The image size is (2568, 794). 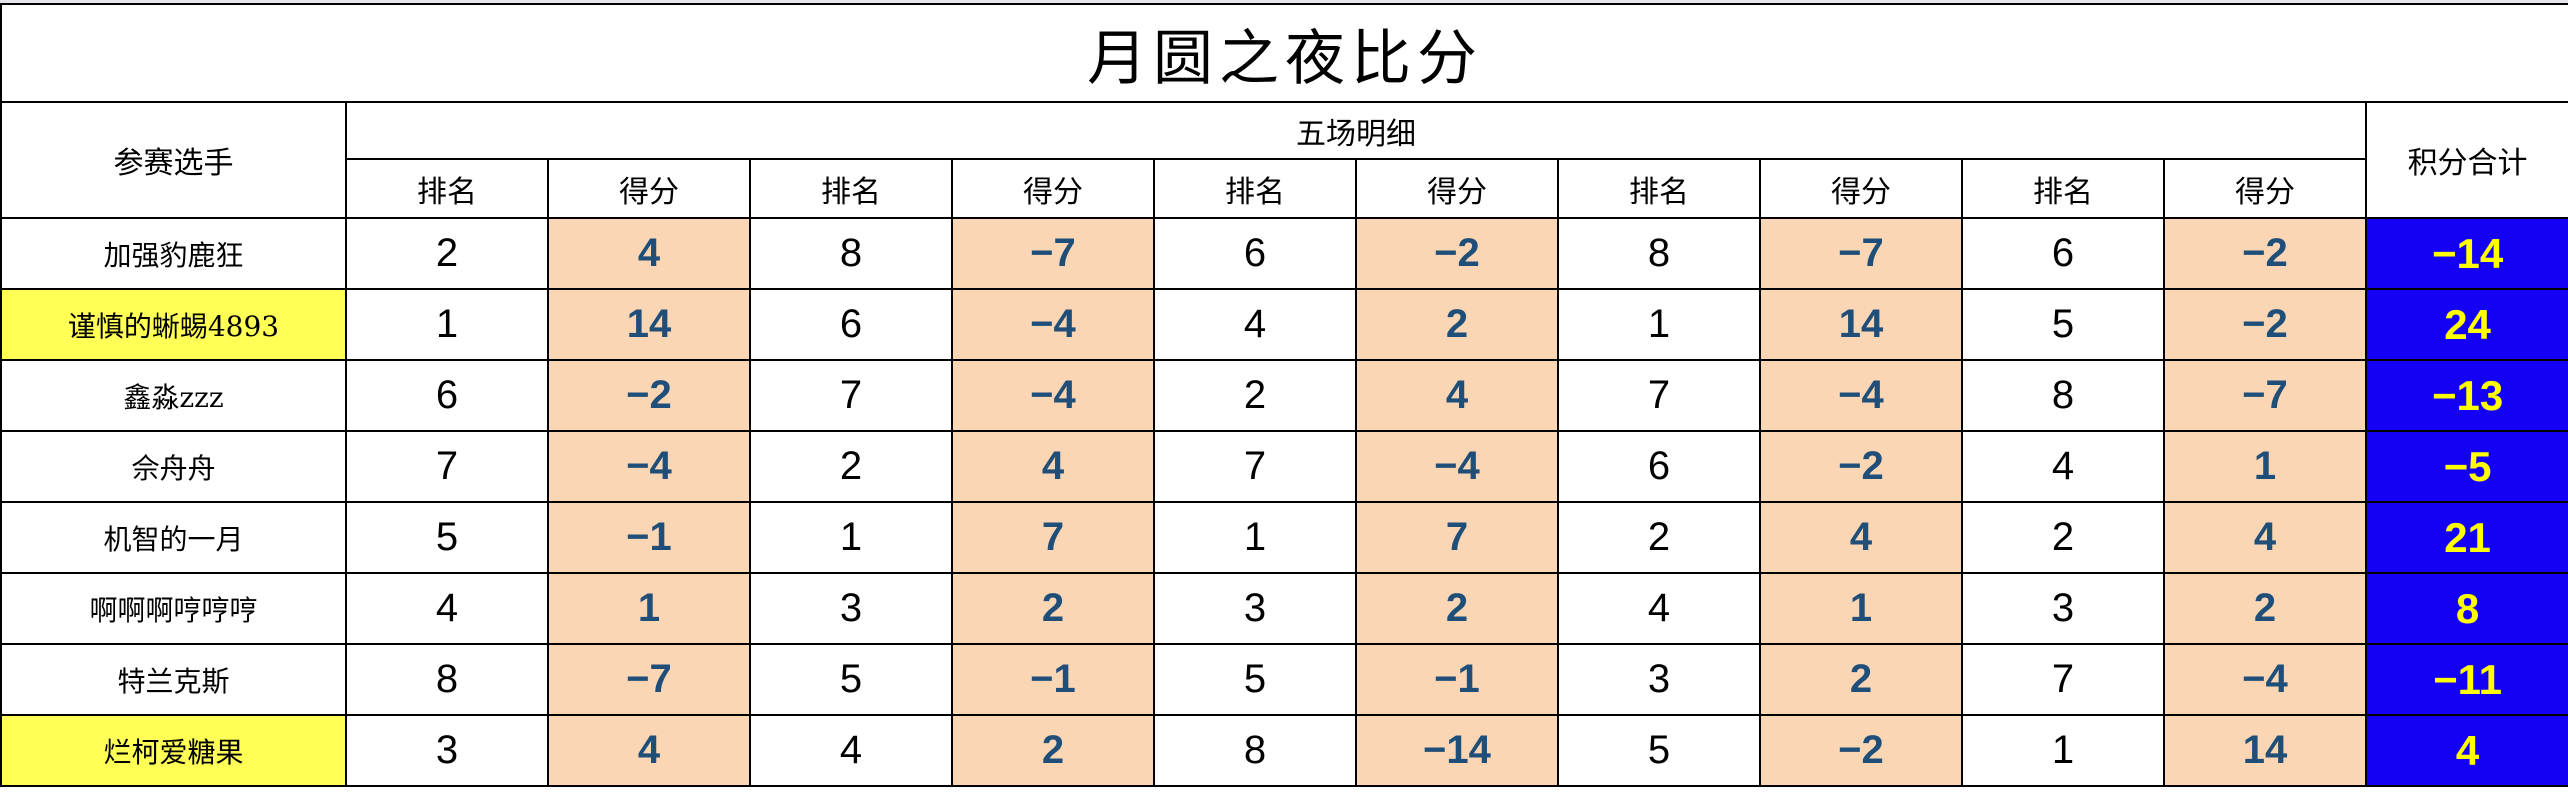 I want to click on total-cell: −13, so click(x=2466, y=395).